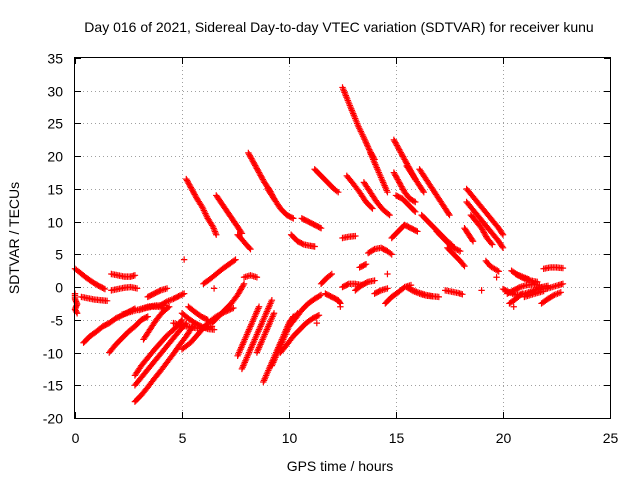  What do you see at coordinates (376, 199) in the screenshot?
I see `series-arc47` at bounding box center [376, 199].